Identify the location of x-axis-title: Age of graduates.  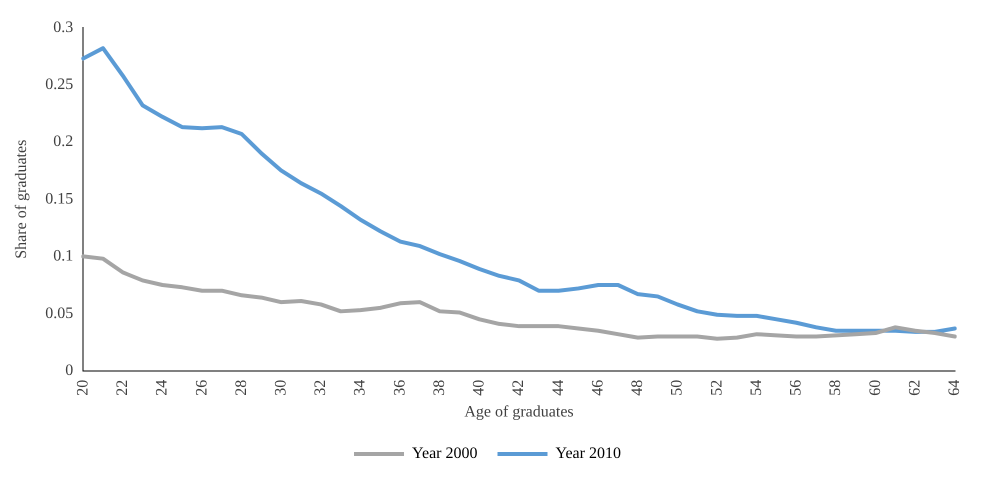
(519, 412).